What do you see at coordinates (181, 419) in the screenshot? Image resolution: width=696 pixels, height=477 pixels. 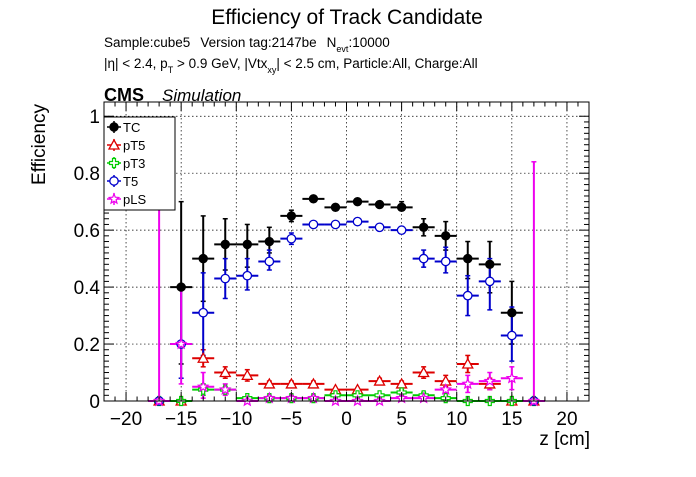 I see `x-tick-label: −15` at bounding box center [181, 419].